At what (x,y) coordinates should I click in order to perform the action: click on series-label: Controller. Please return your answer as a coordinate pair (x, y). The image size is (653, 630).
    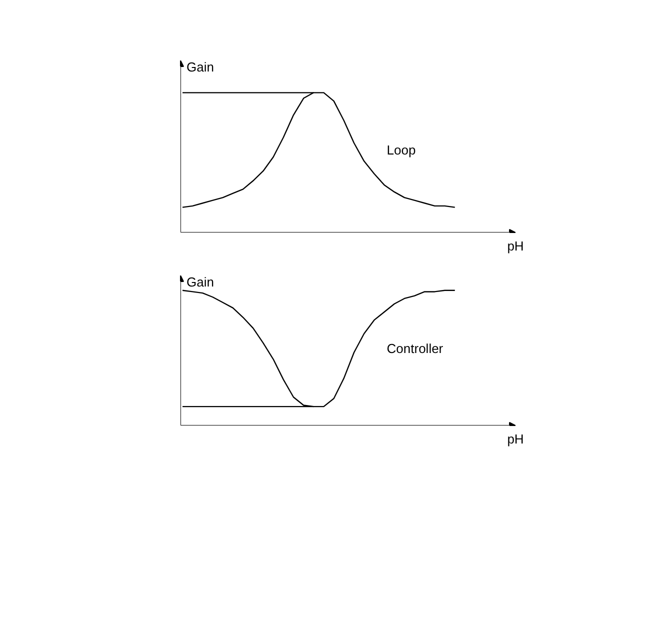
    Looking at the image, I should click on (415, 348).